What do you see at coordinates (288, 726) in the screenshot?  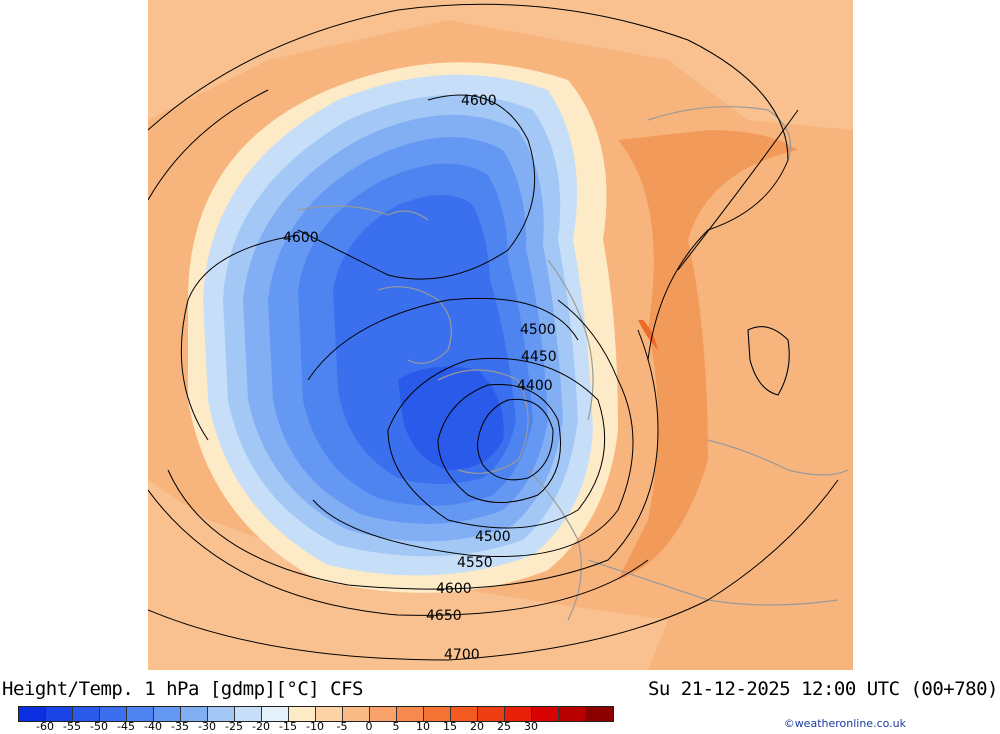 I see `legend-tick-label: -15` at bounding box center [288, 726].